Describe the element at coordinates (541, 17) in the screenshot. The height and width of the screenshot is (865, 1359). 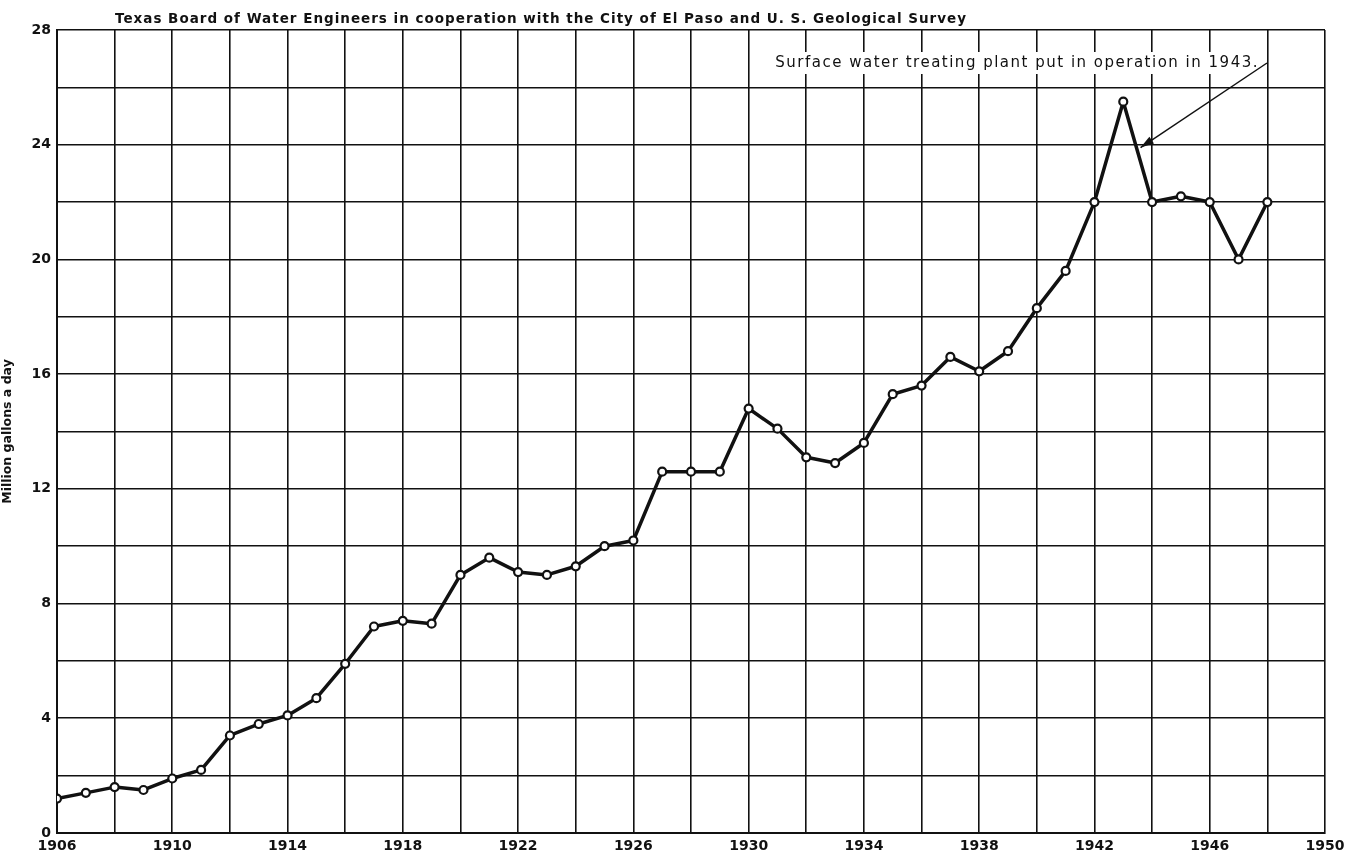
I see `chart-title: Texas Board of Water Engineers in cooperation with the City of El Paso and U. S. Geological Survey` at that location.